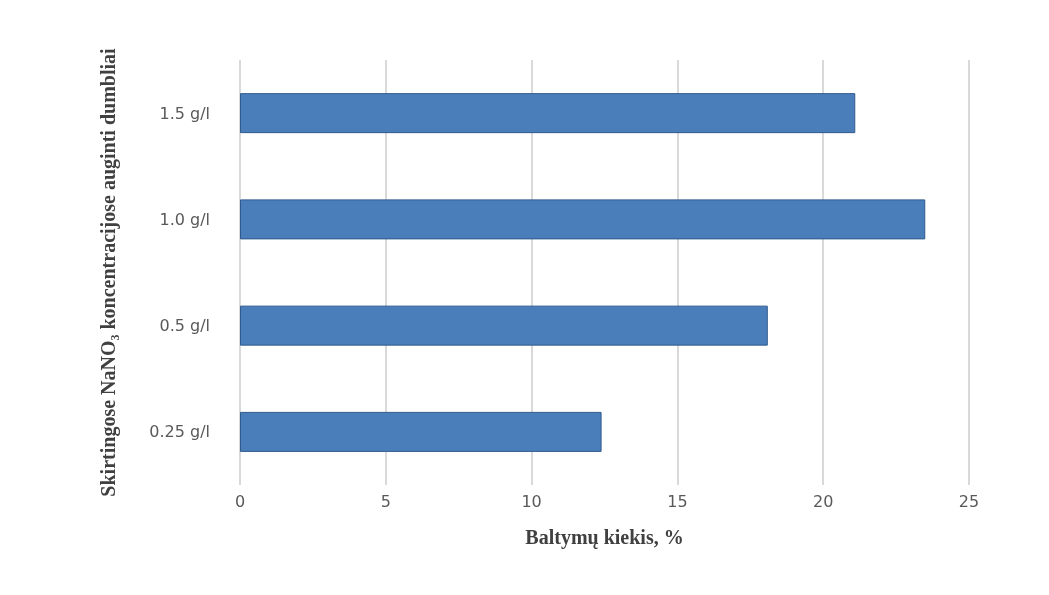 This screenshot has width=1049, height=595. I want to click on y-axis-title: Skirtingose NaNO₃ koncentracijose auginti dumbliai, so click(108, 272).